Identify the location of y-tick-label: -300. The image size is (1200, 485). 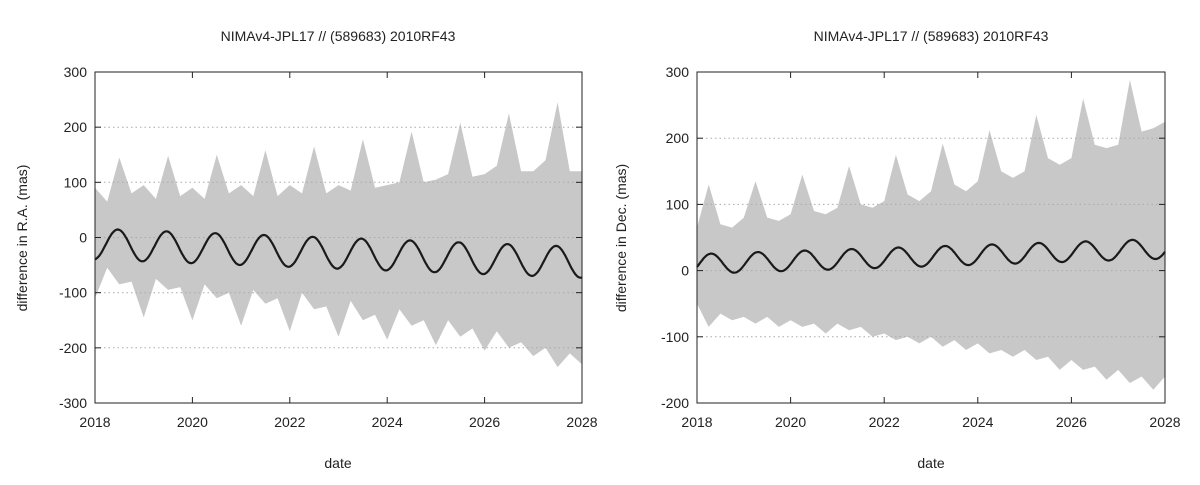
(73, 403).